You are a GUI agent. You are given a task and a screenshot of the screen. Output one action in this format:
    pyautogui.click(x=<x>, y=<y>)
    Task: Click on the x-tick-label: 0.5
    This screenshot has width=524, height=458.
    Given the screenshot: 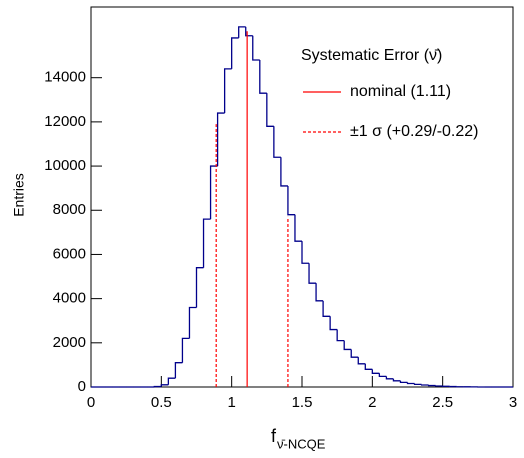 What is the action you would take?
    pyautogui.click(x=161, y=402)
    